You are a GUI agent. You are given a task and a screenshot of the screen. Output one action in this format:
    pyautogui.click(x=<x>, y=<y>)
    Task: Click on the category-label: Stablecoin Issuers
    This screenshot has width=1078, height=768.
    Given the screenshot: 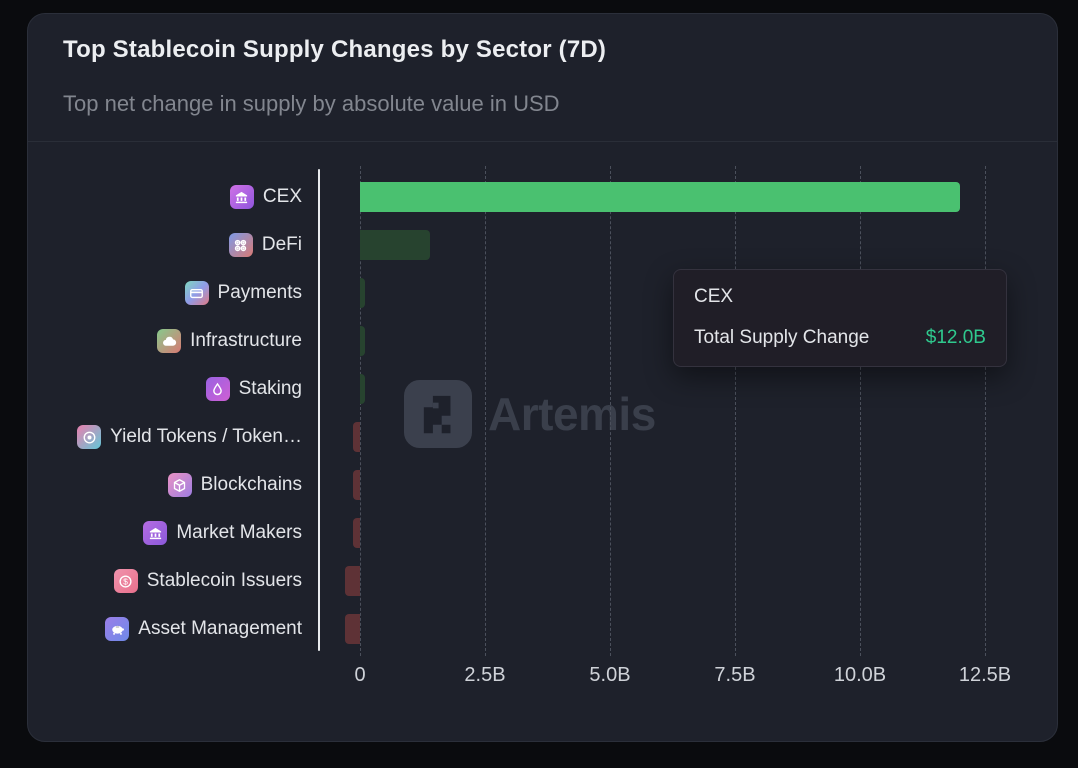 What is the action you would take?
    pyautogui.click(x=224, y=580)
    